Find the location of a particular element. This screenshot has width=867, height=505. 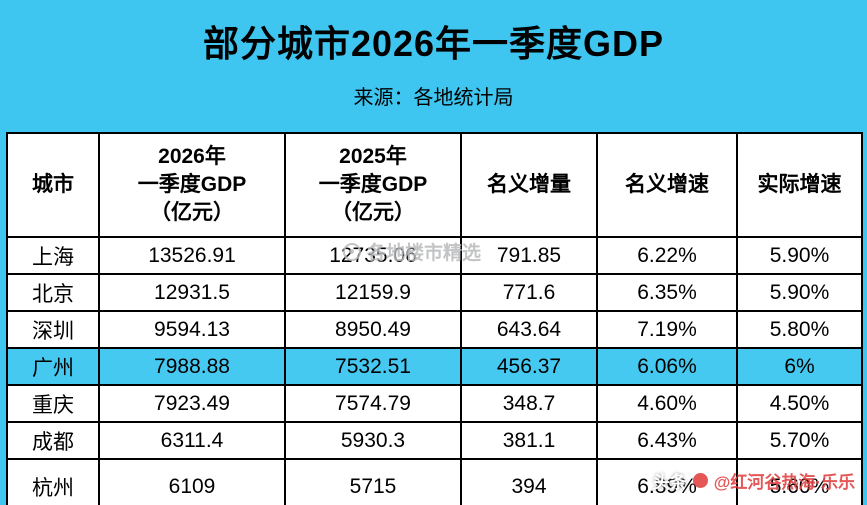

col-header-city: 城市 is located at coordinates (53, 185).